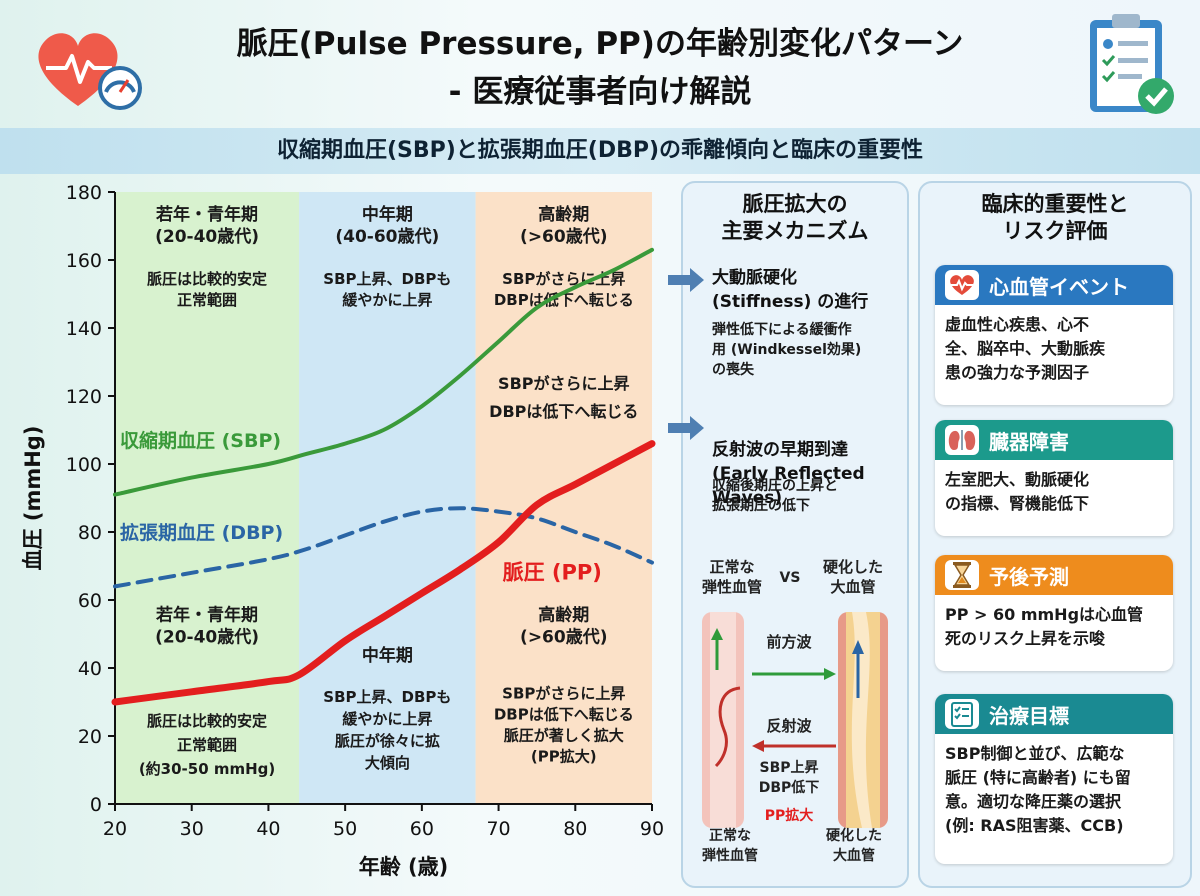  I want to click on y-tick-label: 160, so click(84, 261).